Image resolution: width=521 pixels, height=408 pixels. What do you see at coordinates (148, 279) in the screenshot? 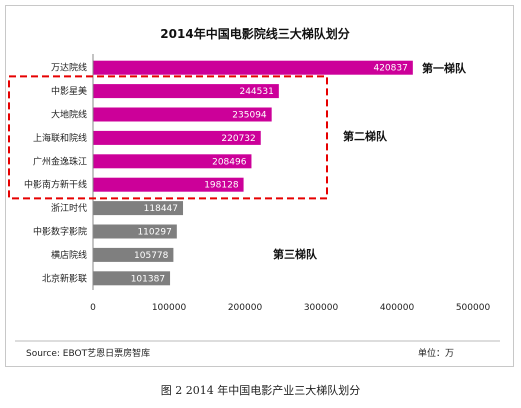
I see `data-label: 101387` at bounding box center [148, 279].